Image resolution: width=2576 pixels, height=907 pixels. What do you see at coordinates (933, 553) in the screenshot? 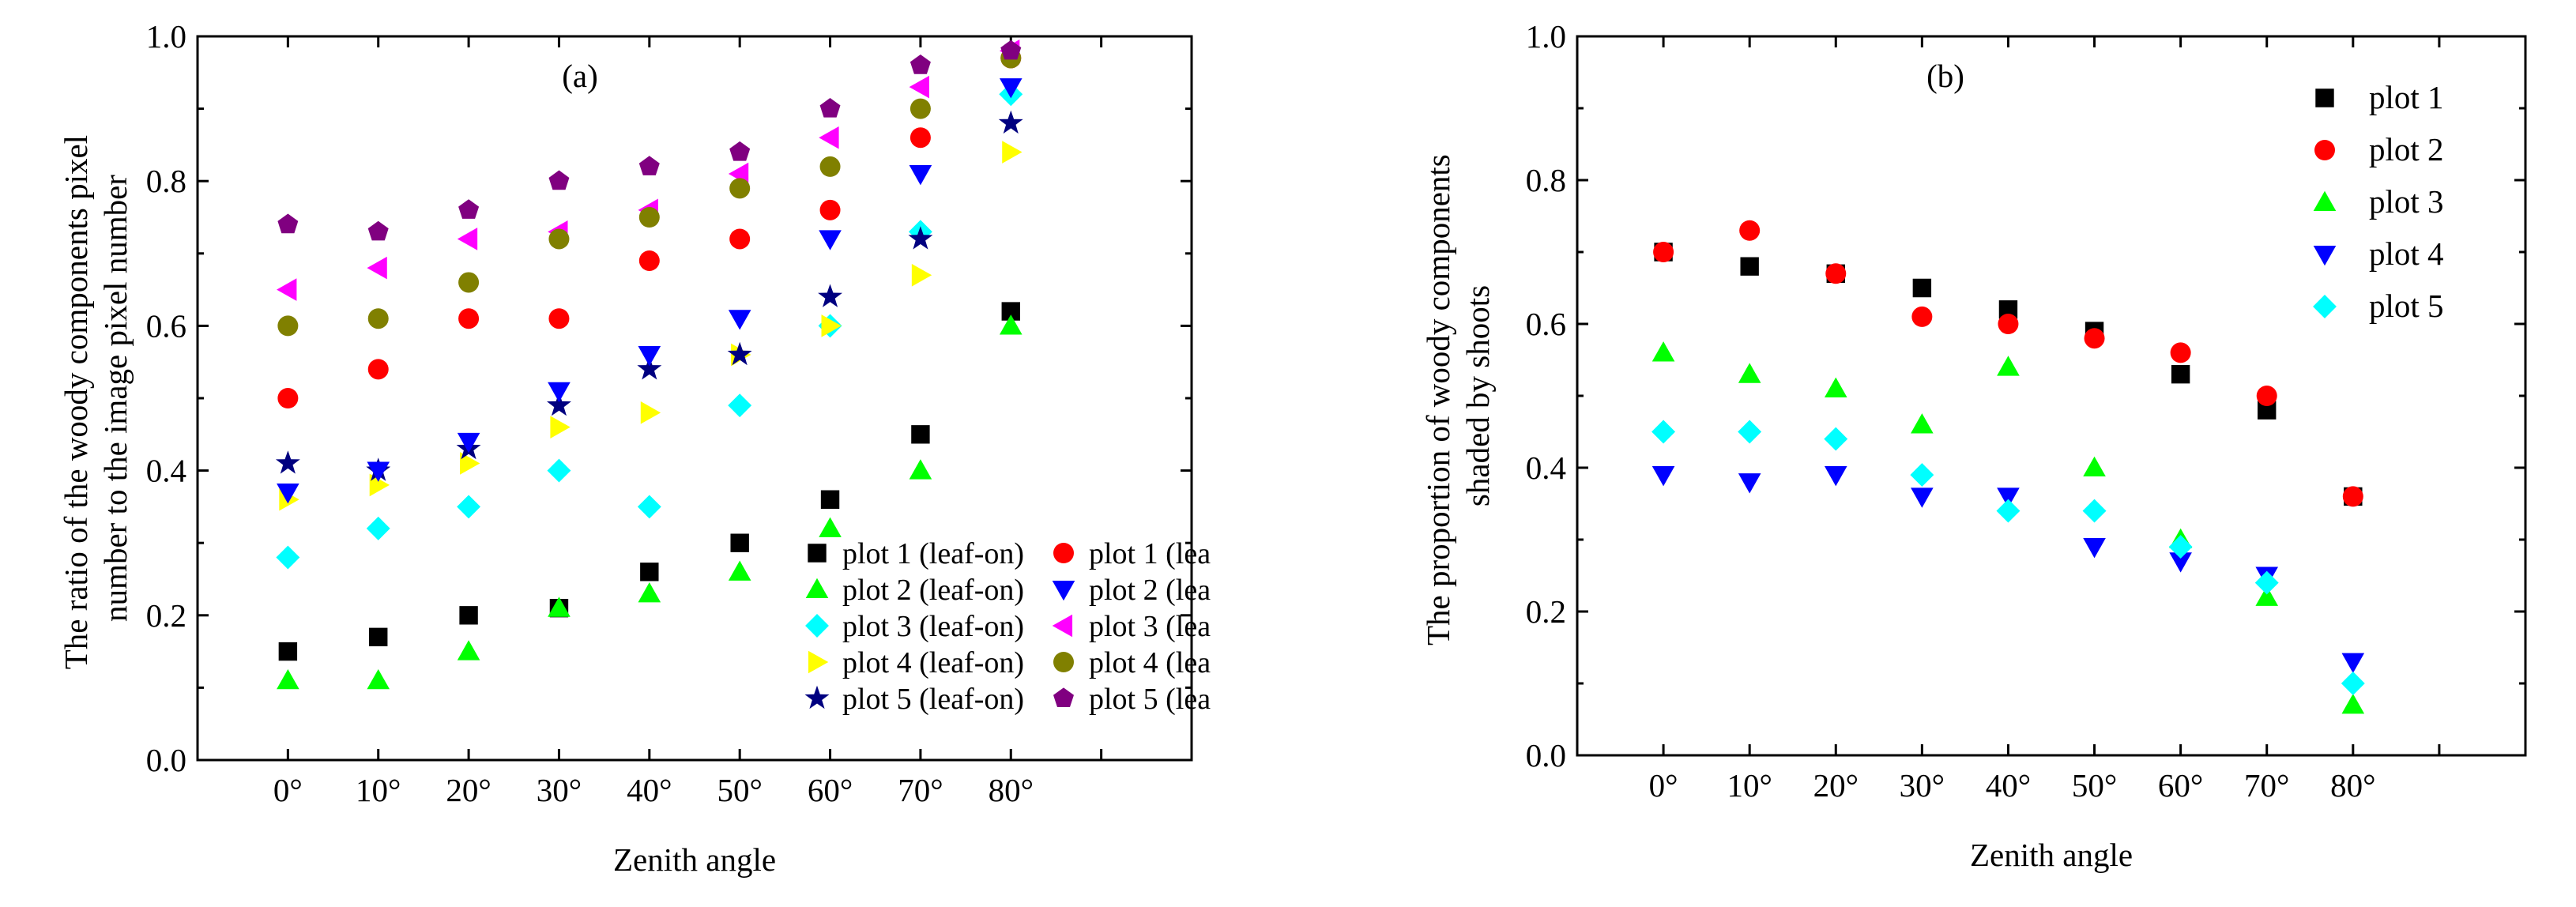
I see `legend-label: plot 1 (leaf-on)` at bounding box center [933, 553].